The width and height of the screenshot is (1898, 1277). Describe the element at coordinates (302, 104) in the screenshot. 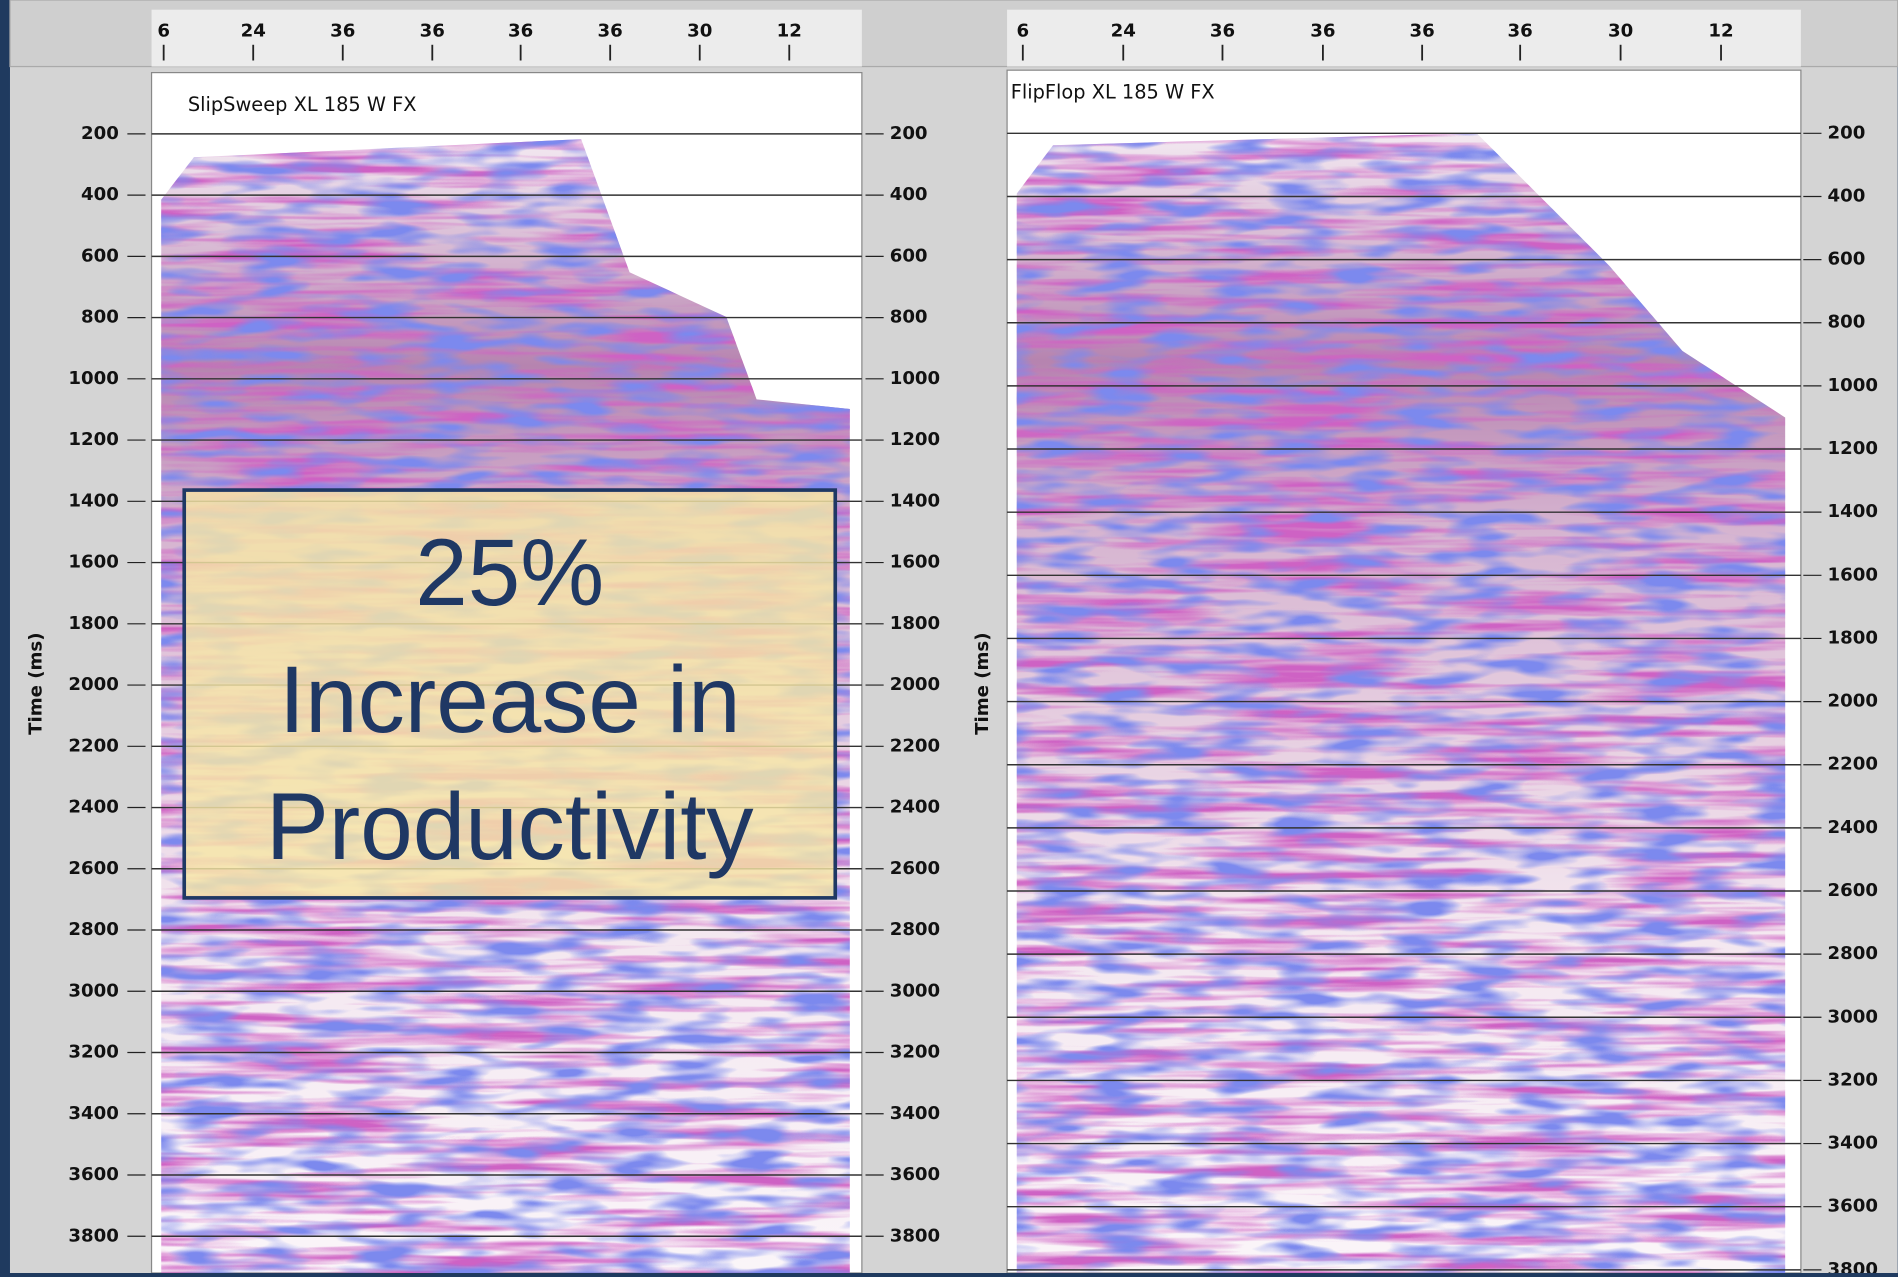

I see `panel-title: SlipSweep XL 185 W FX` at that location.